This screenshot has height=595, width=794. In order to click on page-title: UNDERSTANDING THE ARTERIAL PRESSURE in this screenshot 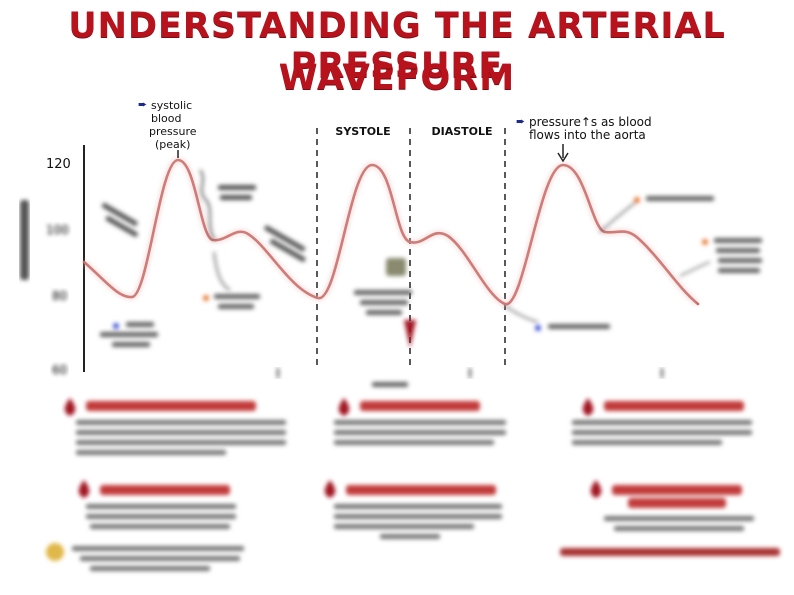, I will do `click(397, 46)`.